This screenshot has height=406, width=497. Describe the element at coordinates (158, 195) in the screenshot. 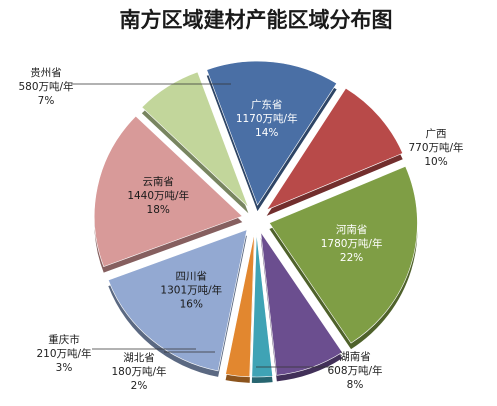

I see `slice-label-value: 1440万吨/年` at that location.